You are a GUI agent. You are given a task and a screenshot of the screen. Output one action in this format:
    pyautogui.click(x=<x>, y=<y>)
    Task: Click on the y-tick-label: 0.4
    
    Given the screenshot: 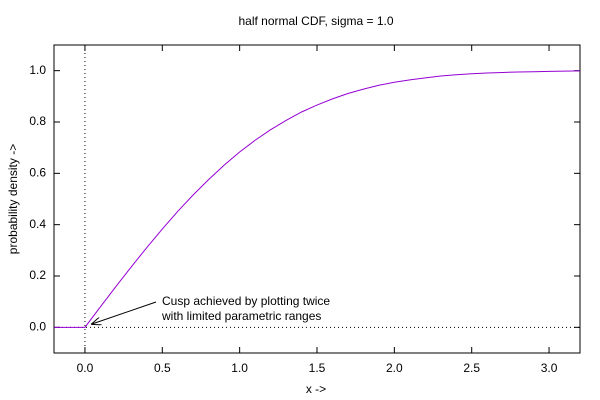 What is the action you would take?
    pyautogui.click(x=37, y=224)
    